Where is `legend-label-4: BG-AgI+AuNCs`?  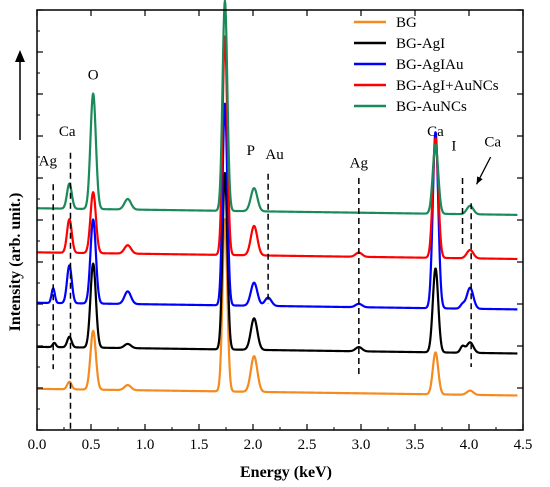 legend-label-4: BG-AgI+AuNCs is located at coordinates (447, 86).